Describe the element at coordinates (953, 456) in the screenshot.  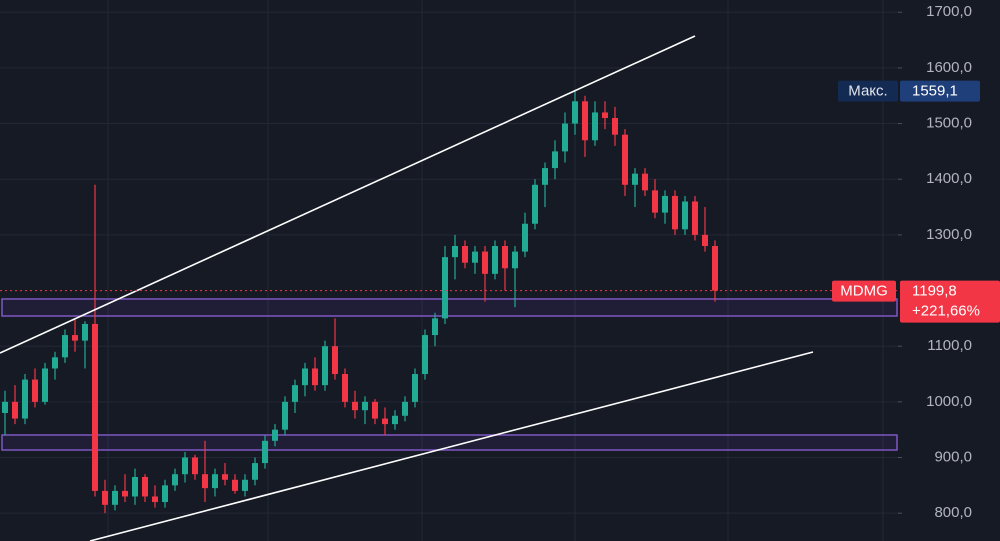
I see `y-tick-label: 900,0` at that location.